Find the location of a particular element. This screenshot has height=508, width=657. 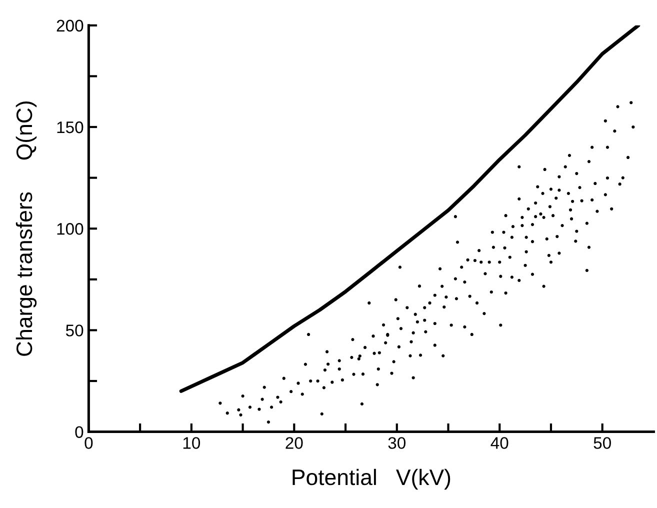

x-tick-label: 50 is located at coordinates (602, 443).